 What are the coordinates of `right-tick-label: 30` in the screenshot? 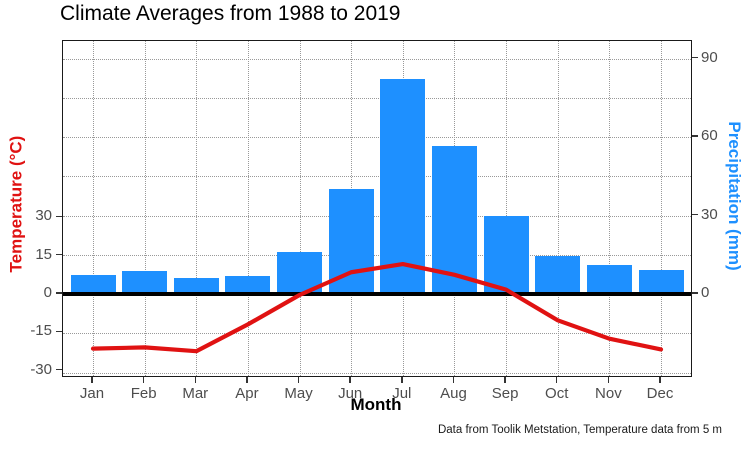 It's located at (709, 214).